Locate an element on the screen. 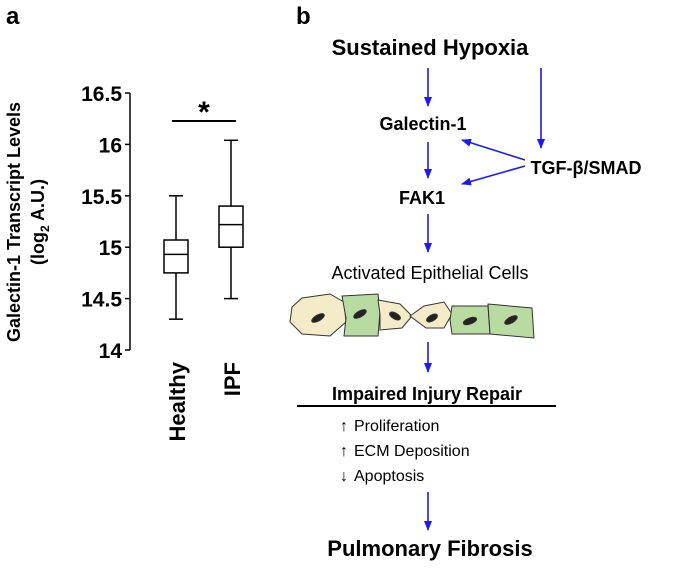 The height and width of the screenshot is (568, 675). node: TGF-β/SMAD is located at coordinates (586, 168).